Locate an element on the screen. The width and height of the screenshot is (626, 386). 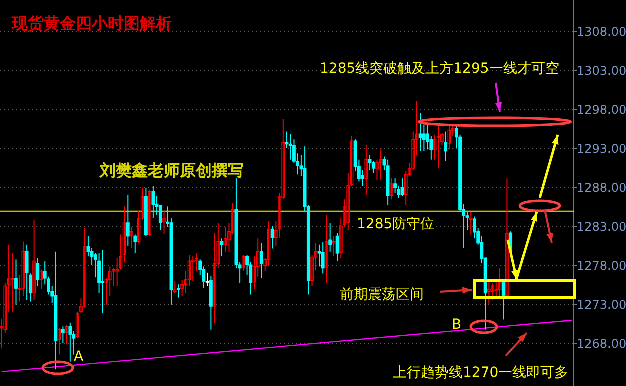
annotation: 刘樊鑫老师原创撰写 is located at coordinates (171, 170).